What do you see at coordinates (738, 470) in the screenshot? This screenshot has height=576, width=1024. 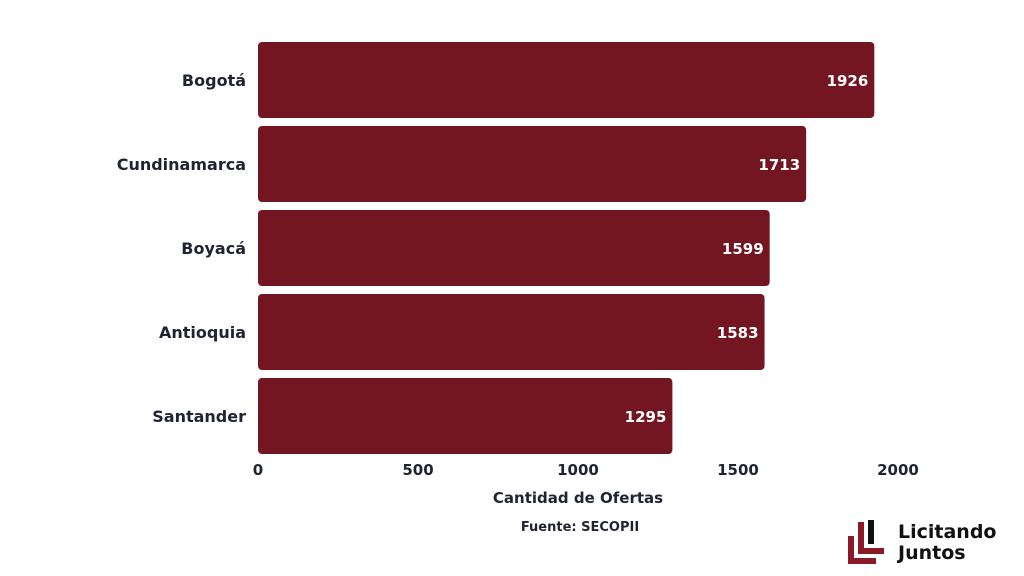 I see `x-tick-label: 1500` at bounding box center [738, 470].